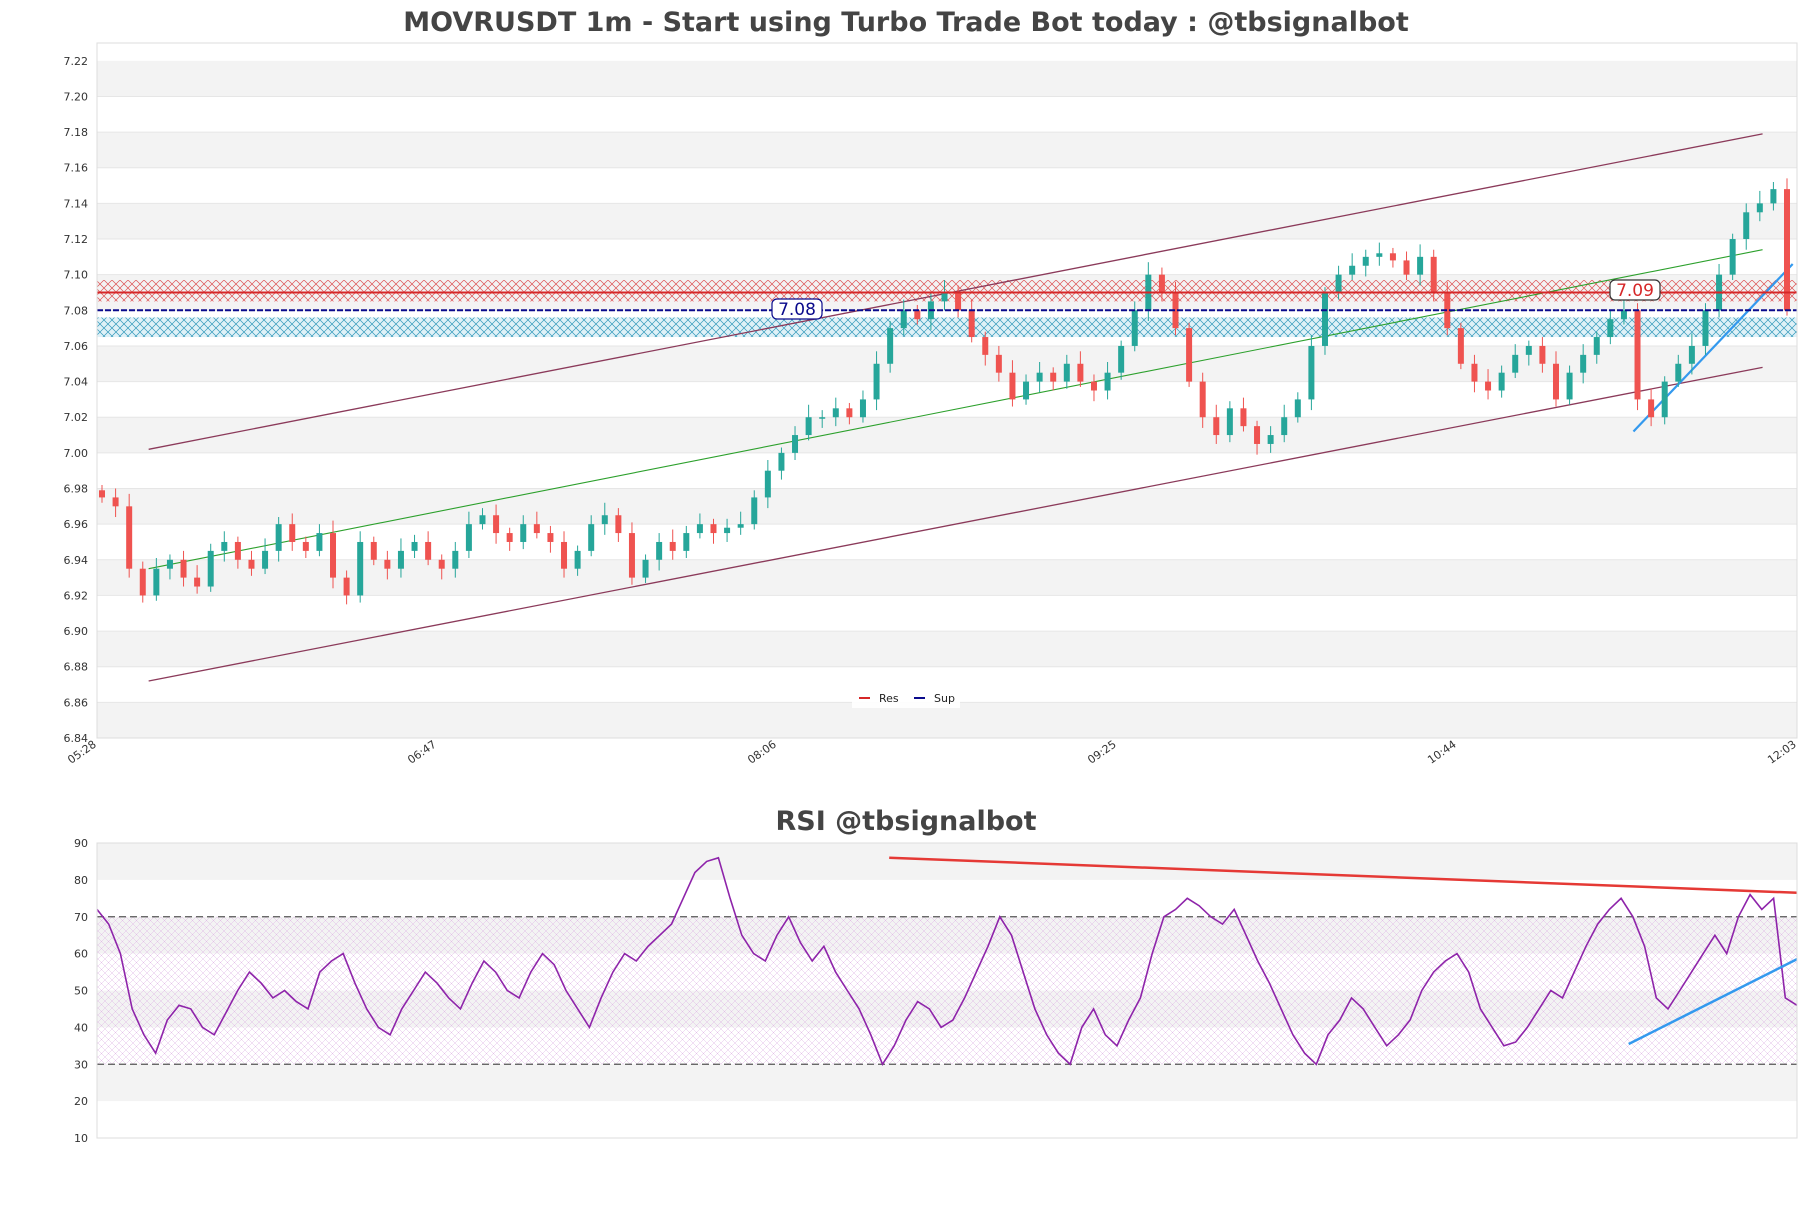 The height and width of the screenshot is (1212, 1811). Describe the element at coordinates (905, 821) in the screenshot. I see `rsi-chart-title: RSI @tbsignalbot` at that location.